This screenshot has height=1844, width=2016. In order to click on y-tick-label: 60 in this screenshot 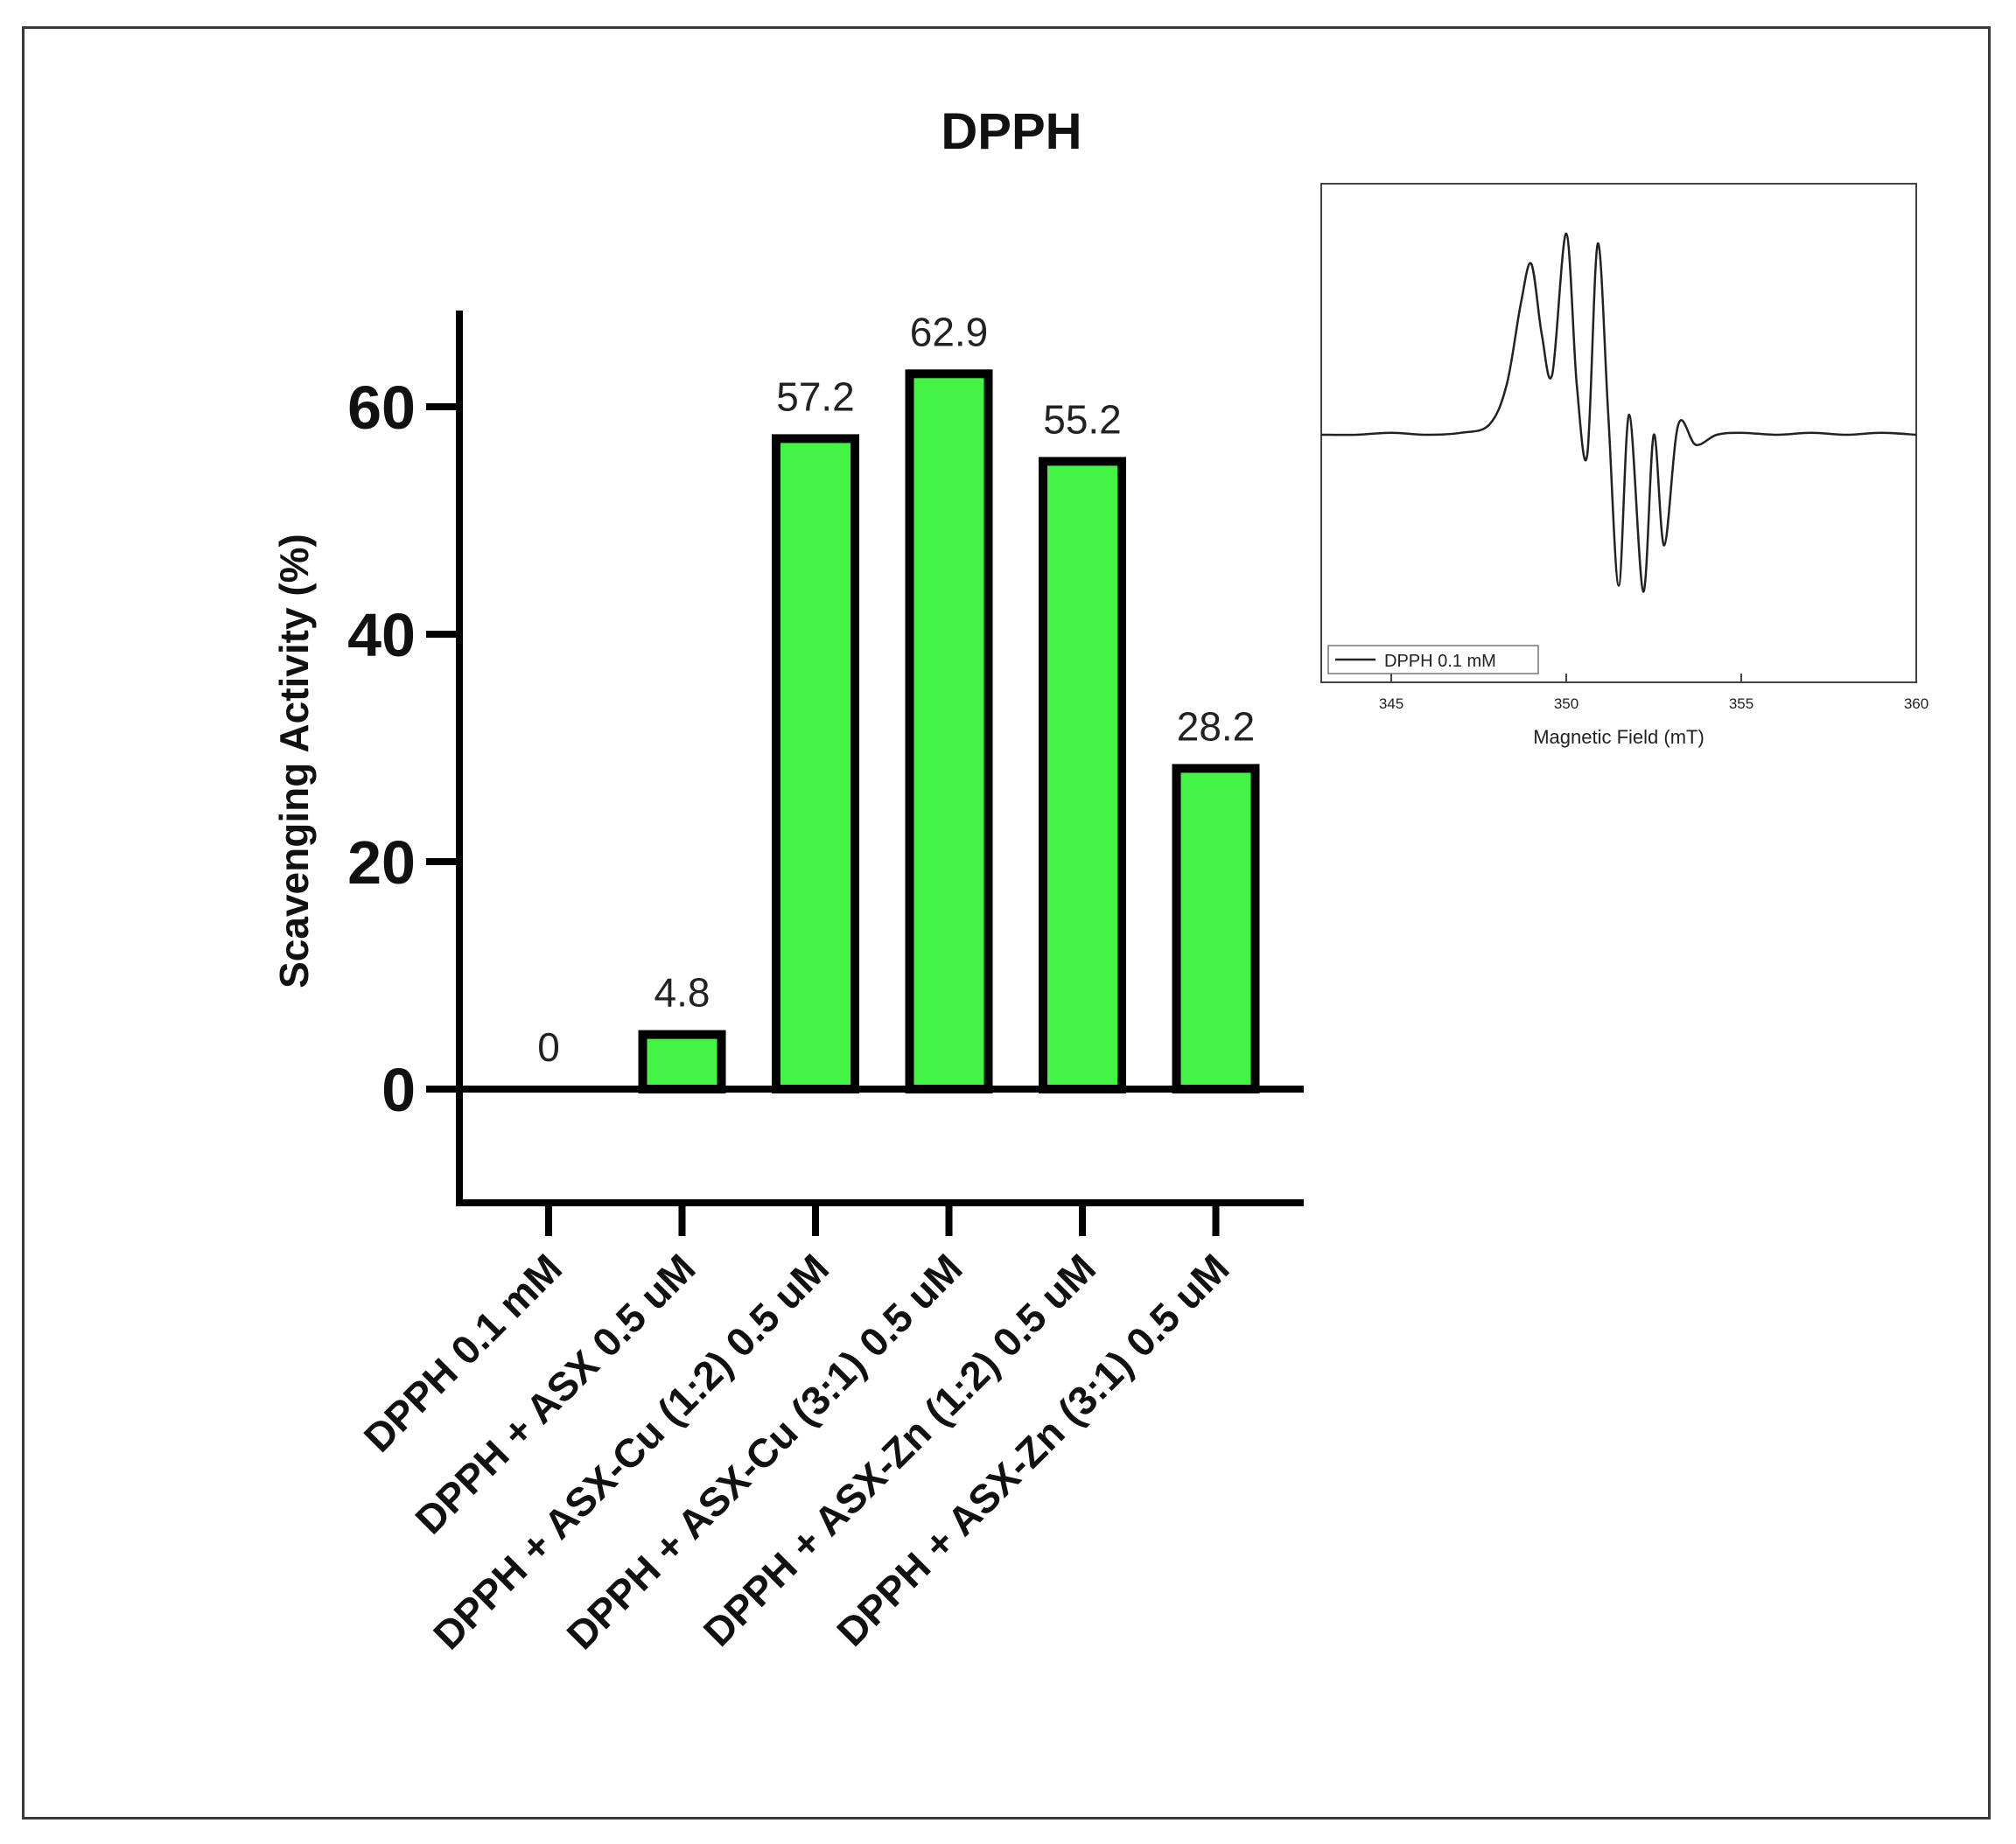, I will do `click(381, 408)`.